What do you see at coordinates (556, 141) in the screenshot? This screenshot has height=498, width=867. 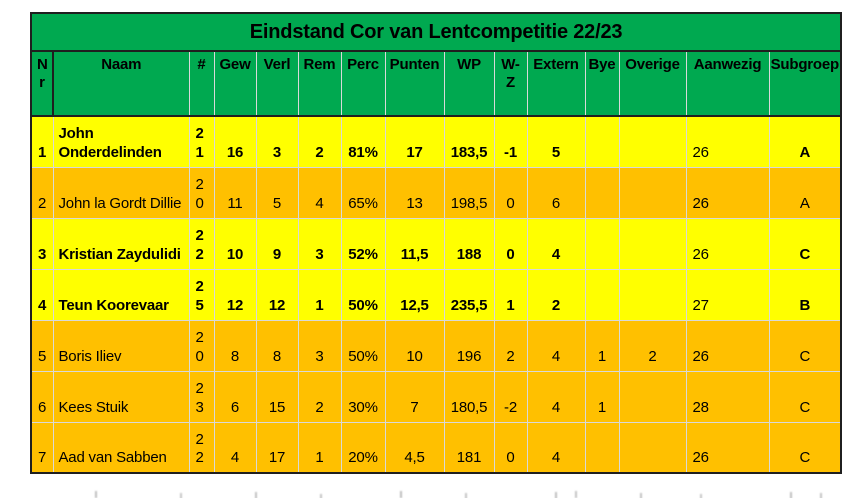 I see `cell-extern: 5` at bounding box center [556, 141].